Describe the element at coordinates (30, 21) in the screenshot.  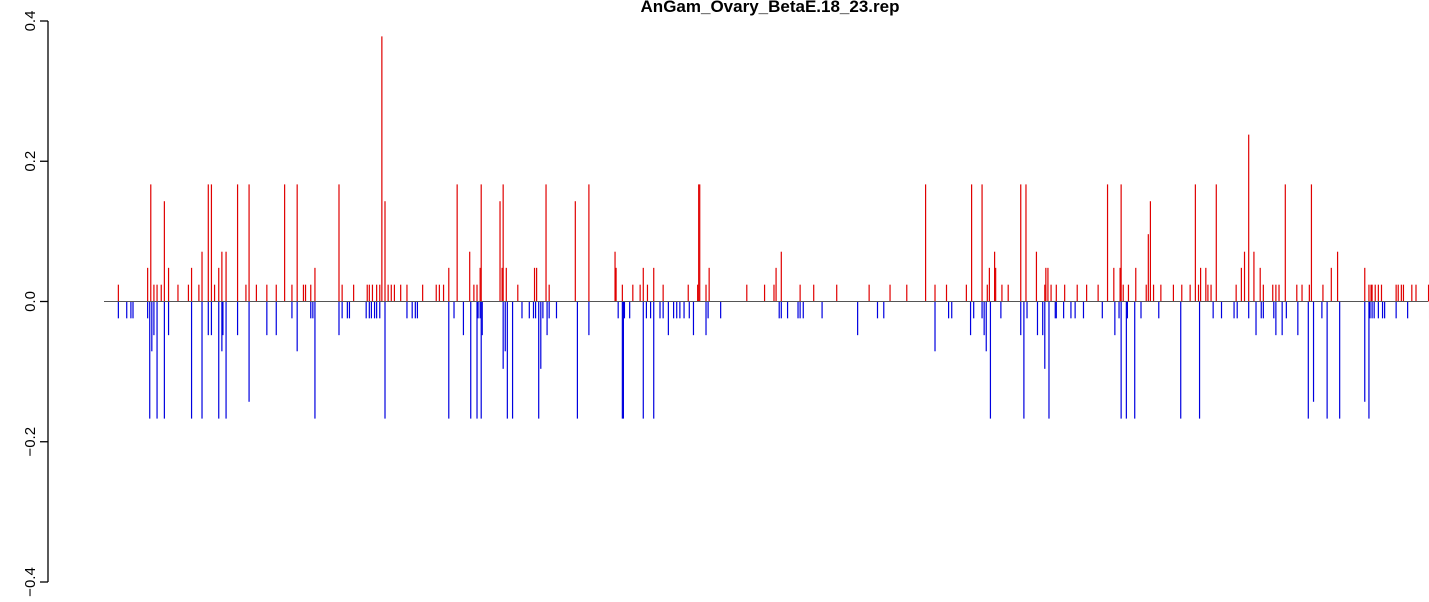
I see `y-tick-label: 0.4` at that location.